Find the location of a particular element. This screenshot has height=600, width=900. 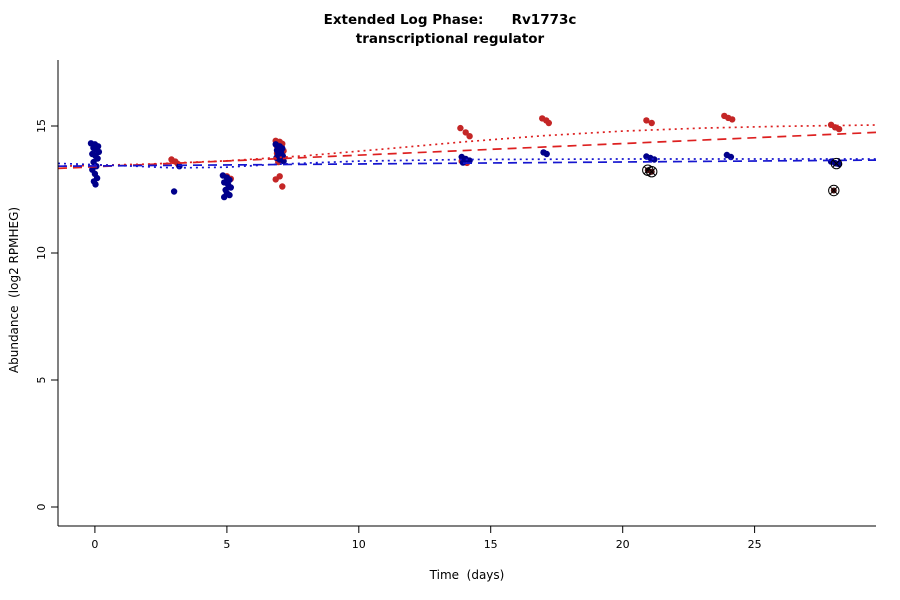

x-tick-label: 10 is located at coordinates (359, 544).